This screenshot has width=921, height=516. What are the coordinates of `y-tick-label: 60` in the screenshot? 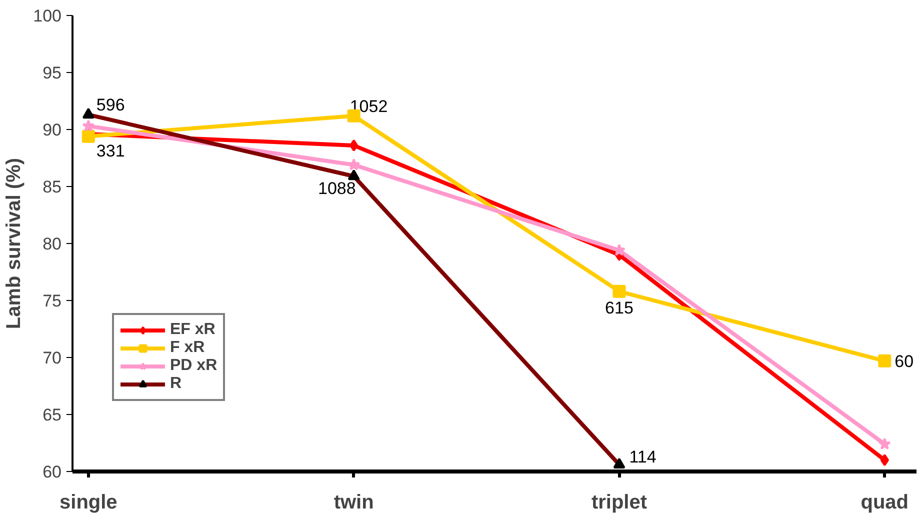 It's located at (52, 472).